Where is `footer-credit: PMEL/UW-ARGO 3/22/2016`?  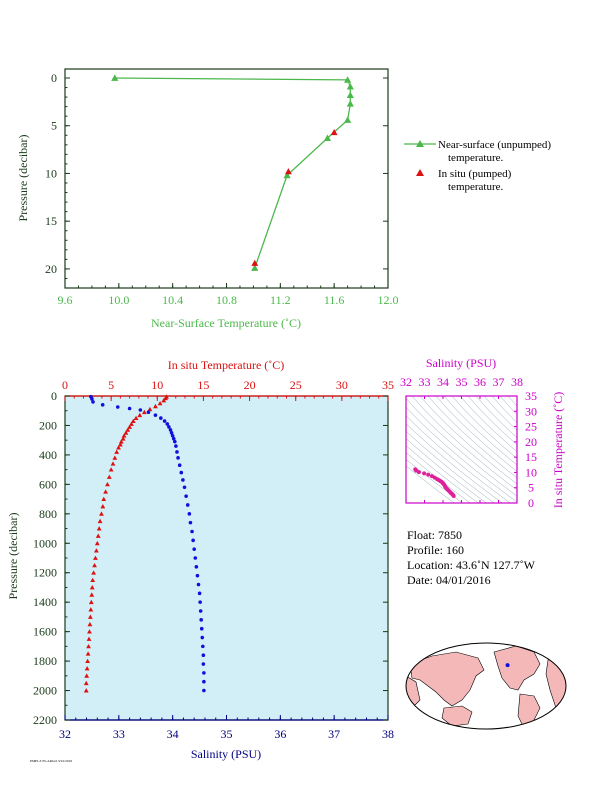 footer-credit: PMEL/UW-ARGO 3/22/2016 is located at coordinates (51, 761).